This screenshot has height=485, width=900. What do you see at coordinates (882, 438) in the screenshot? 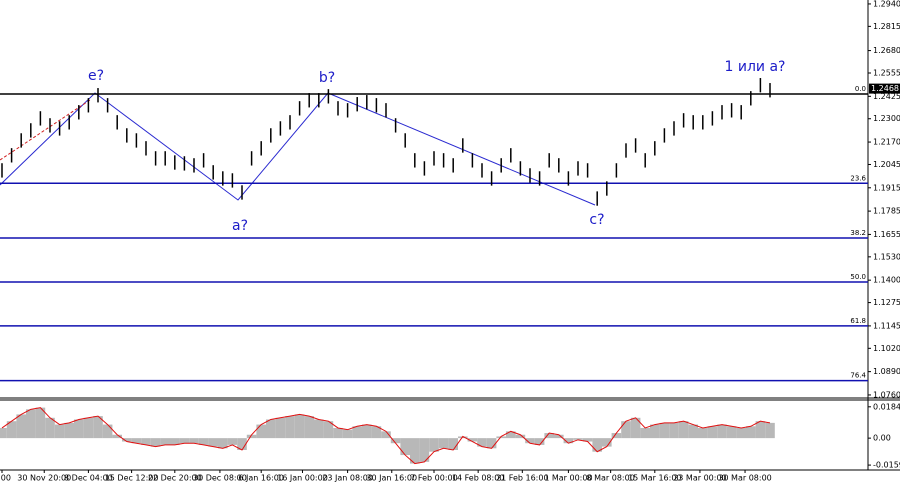
I see `osc-tick-label: 0.00` at bounding box center [882, 438].